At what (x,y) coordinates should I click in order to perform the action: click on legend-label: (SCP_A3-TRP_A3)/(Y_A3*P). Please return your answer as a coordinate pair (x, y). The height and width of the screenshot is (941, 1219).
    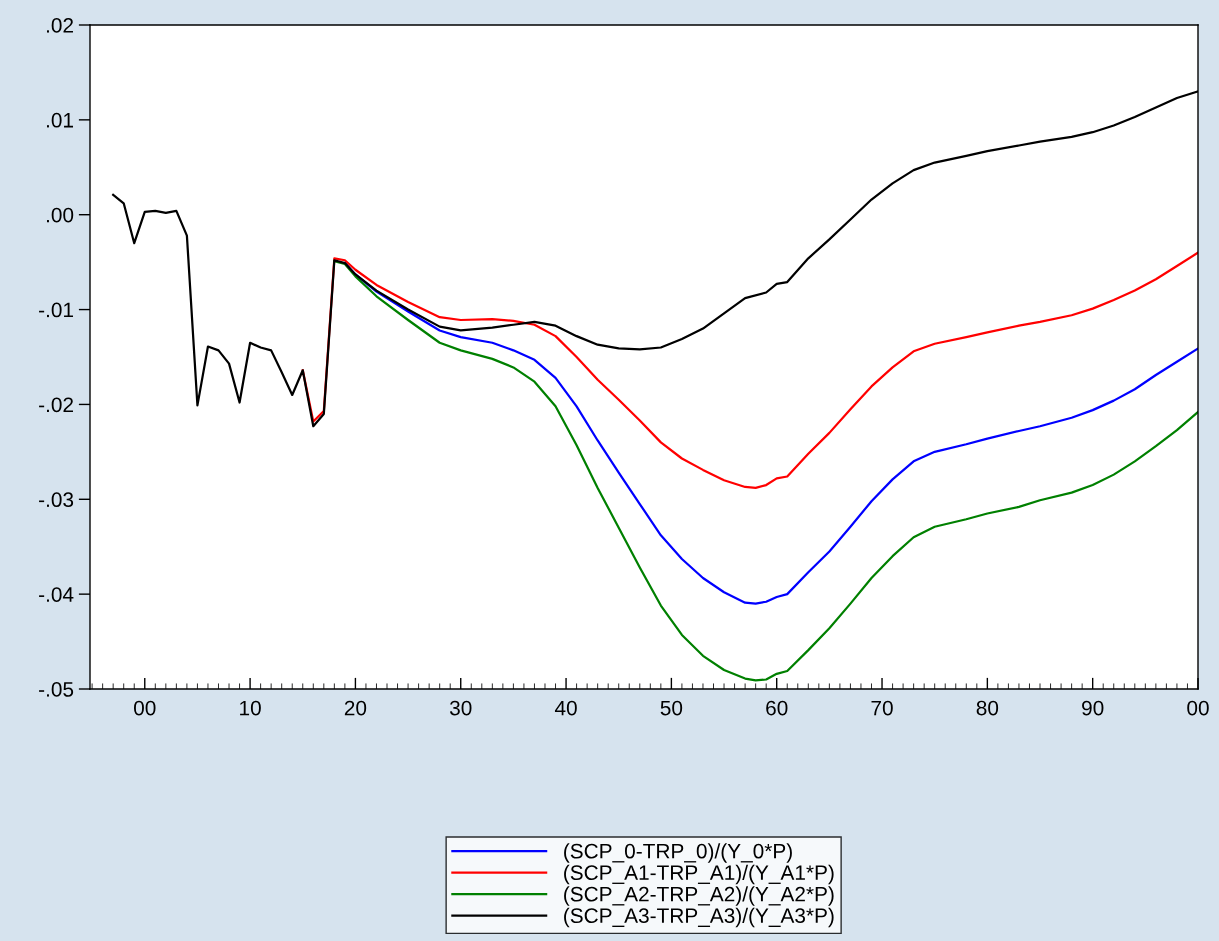
    Looking at the image, I should click on (699, 917).